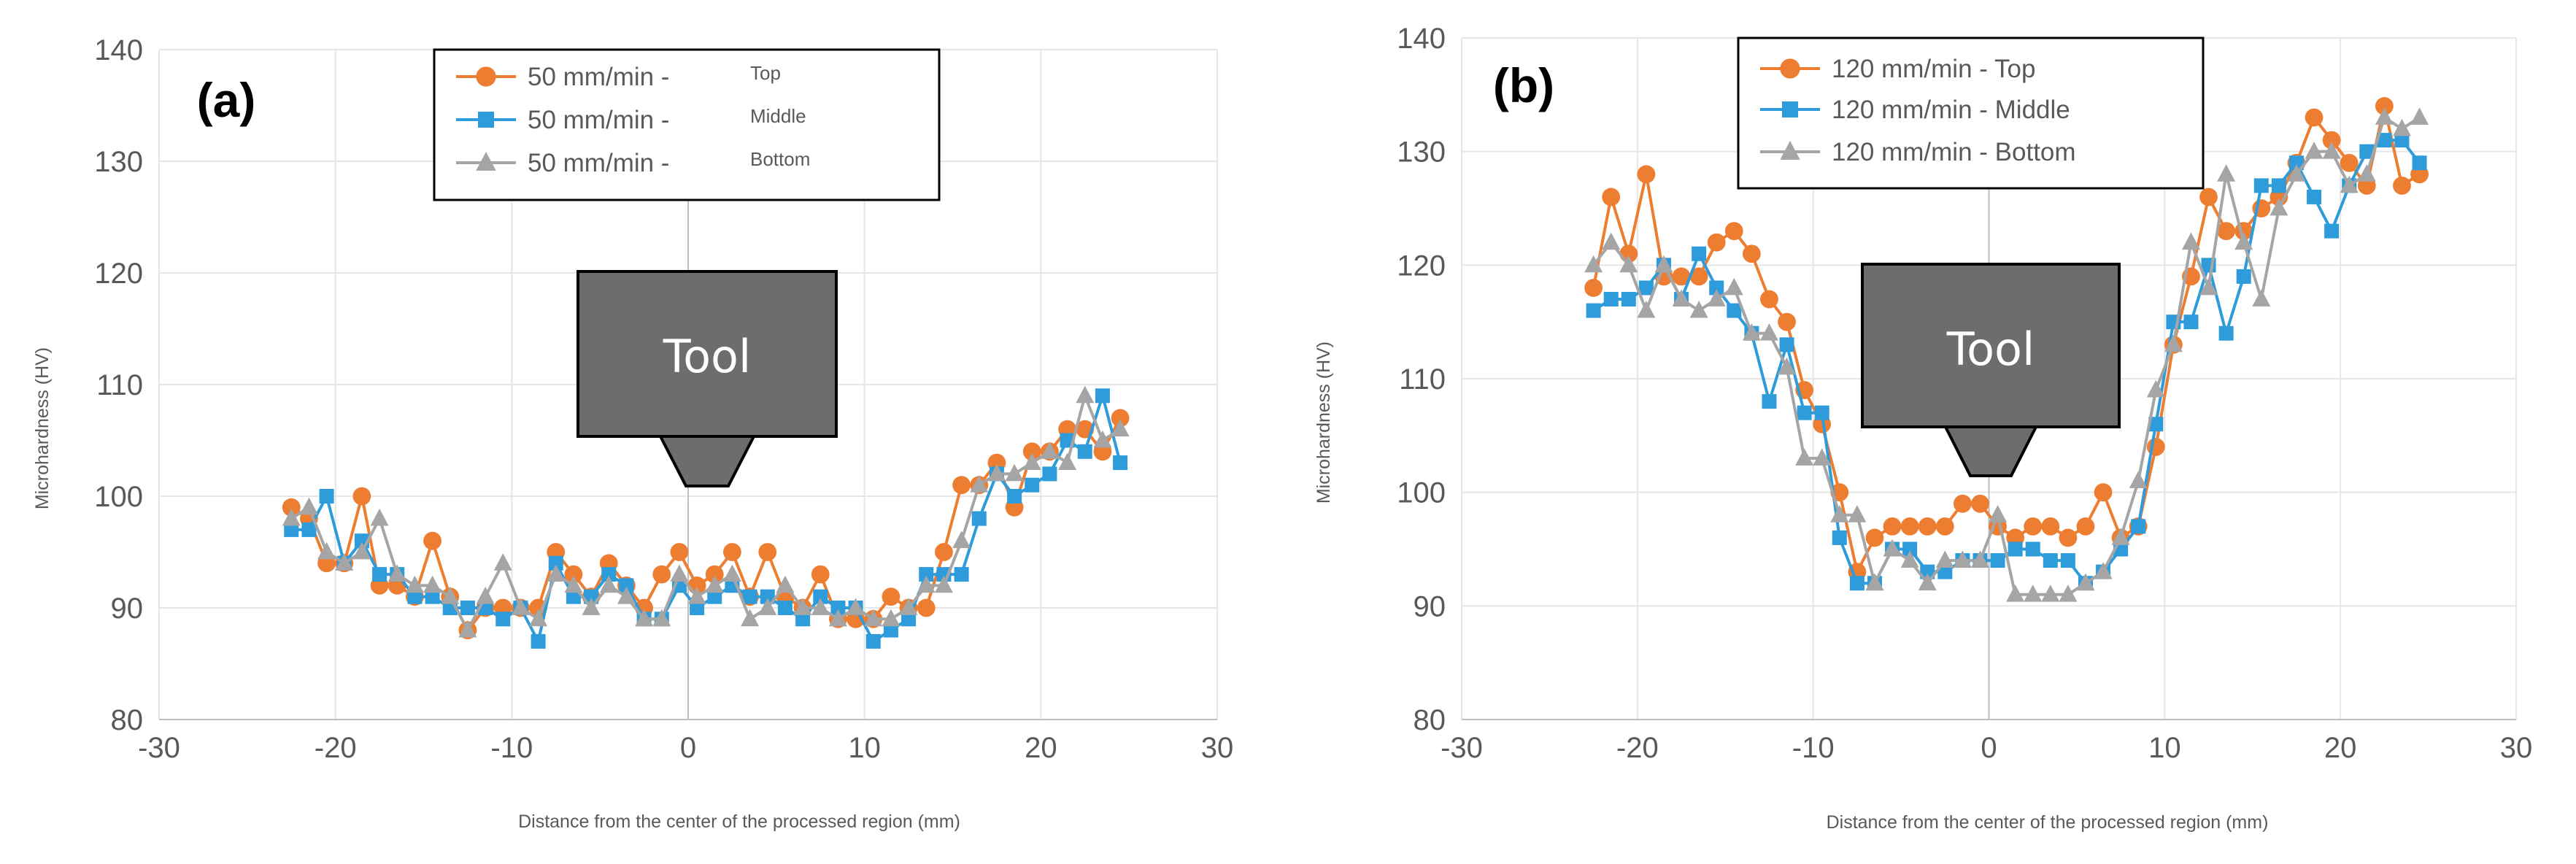  I want to click on y-tick-label: 120, so click(1421, 266).